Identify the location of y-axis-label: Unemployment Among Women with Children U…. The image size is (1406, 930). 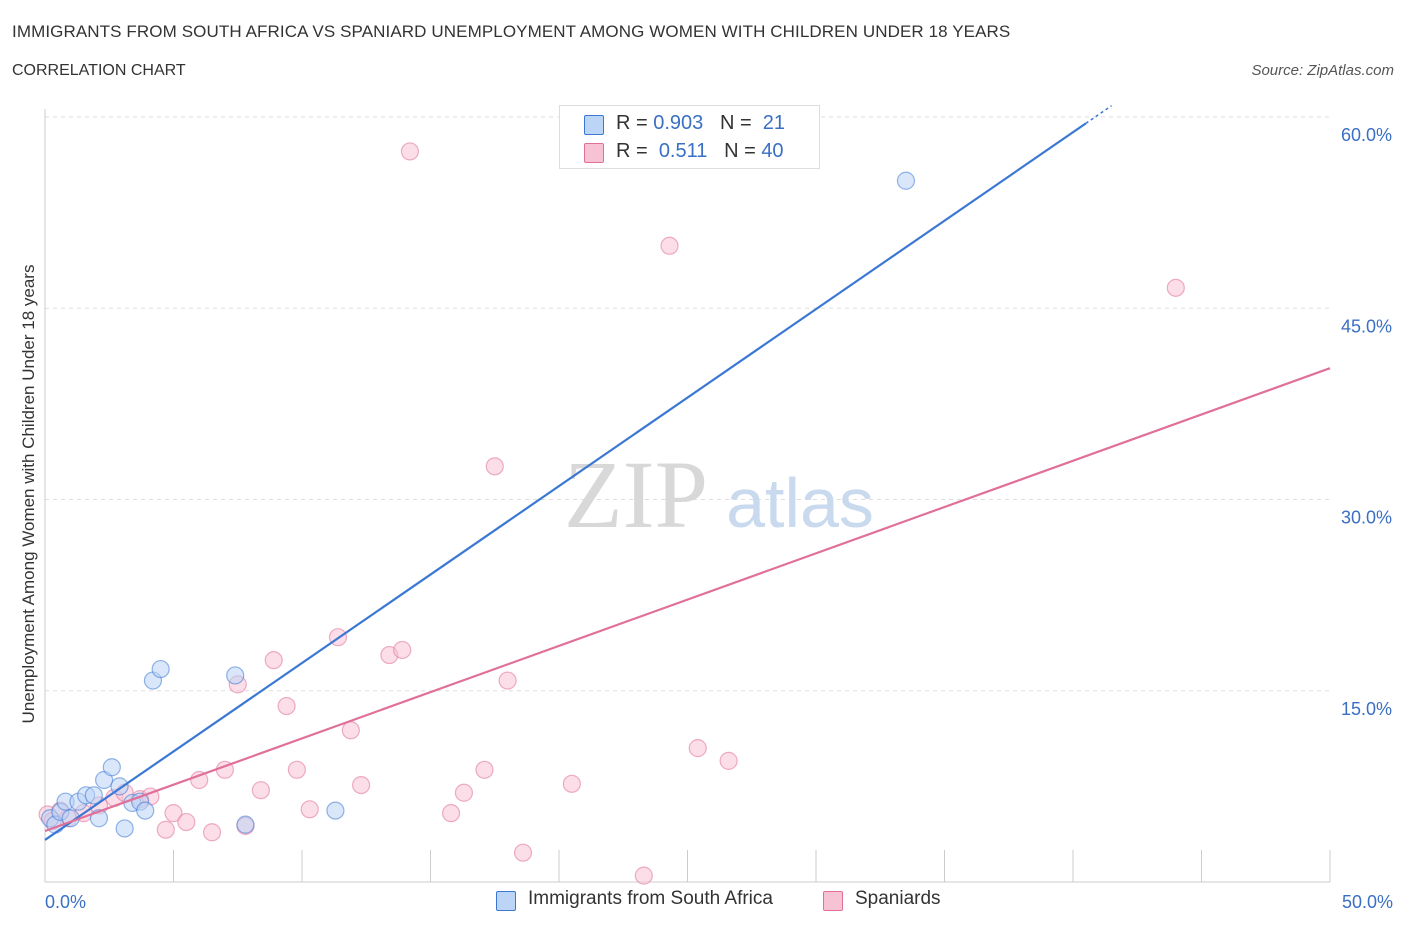
(28, 494).